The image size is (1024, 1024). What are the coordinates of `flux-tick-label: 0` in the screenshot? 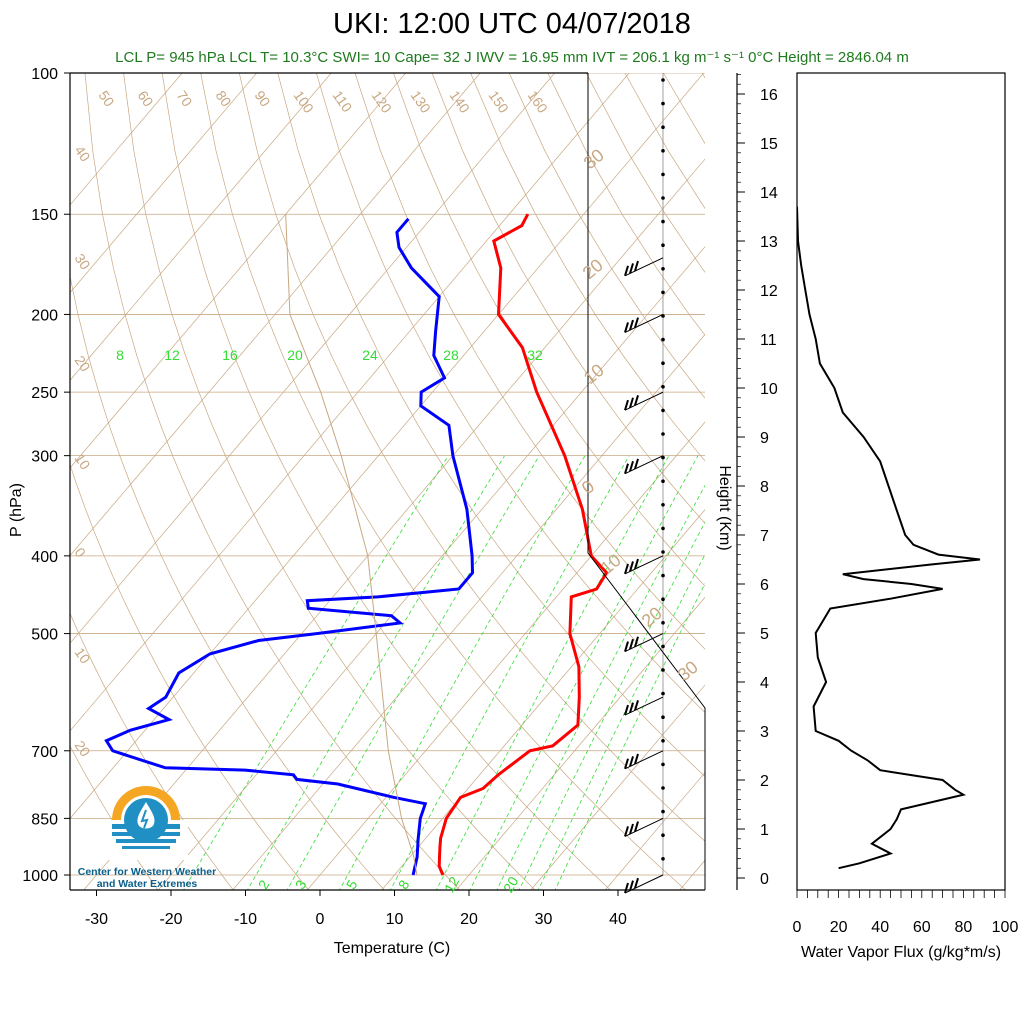 It's located at (797, 927).